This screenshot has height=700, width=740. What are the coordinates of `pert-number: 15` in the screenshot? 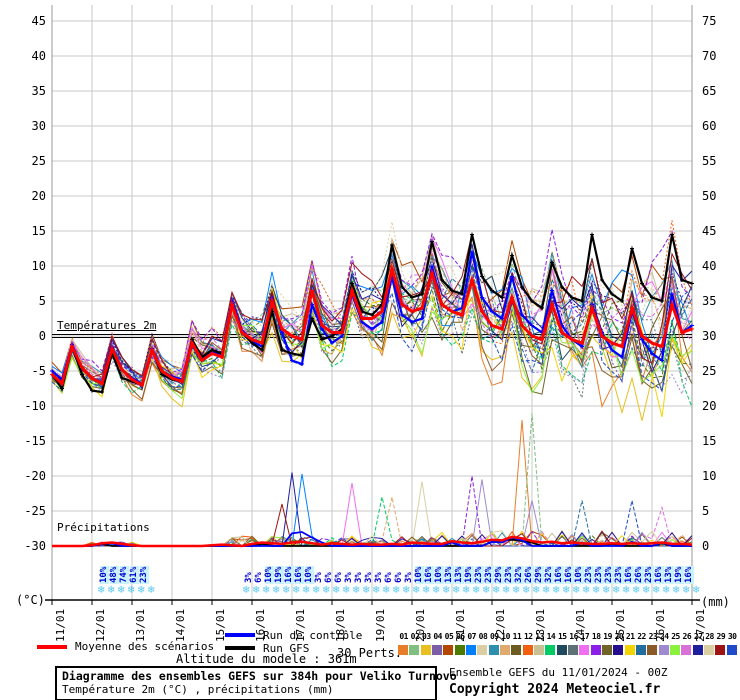 It's located at (562, 636).